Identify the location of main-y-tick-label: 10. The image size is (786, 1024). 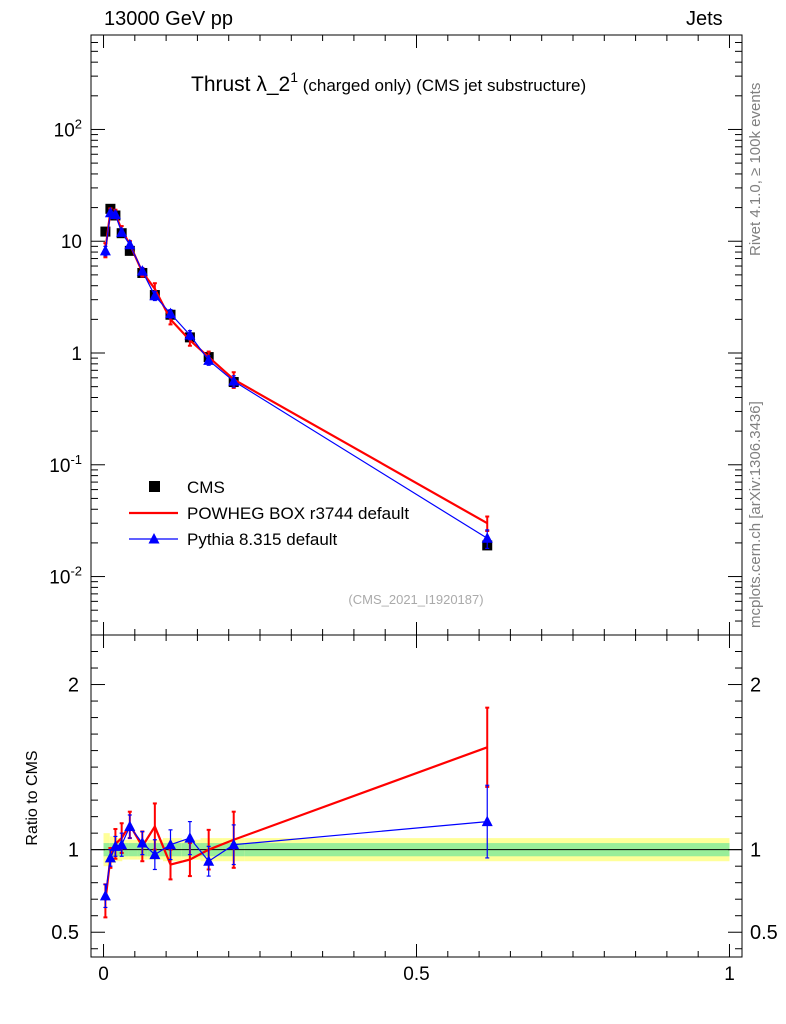
(71, 242).